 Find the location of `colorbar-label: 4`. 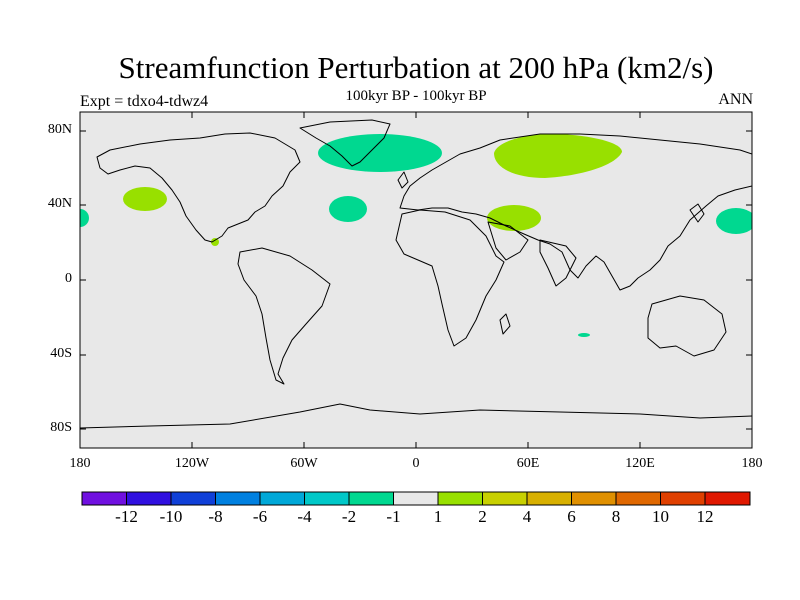

colorbar-label: 4 is located at coordinates (527, 516).